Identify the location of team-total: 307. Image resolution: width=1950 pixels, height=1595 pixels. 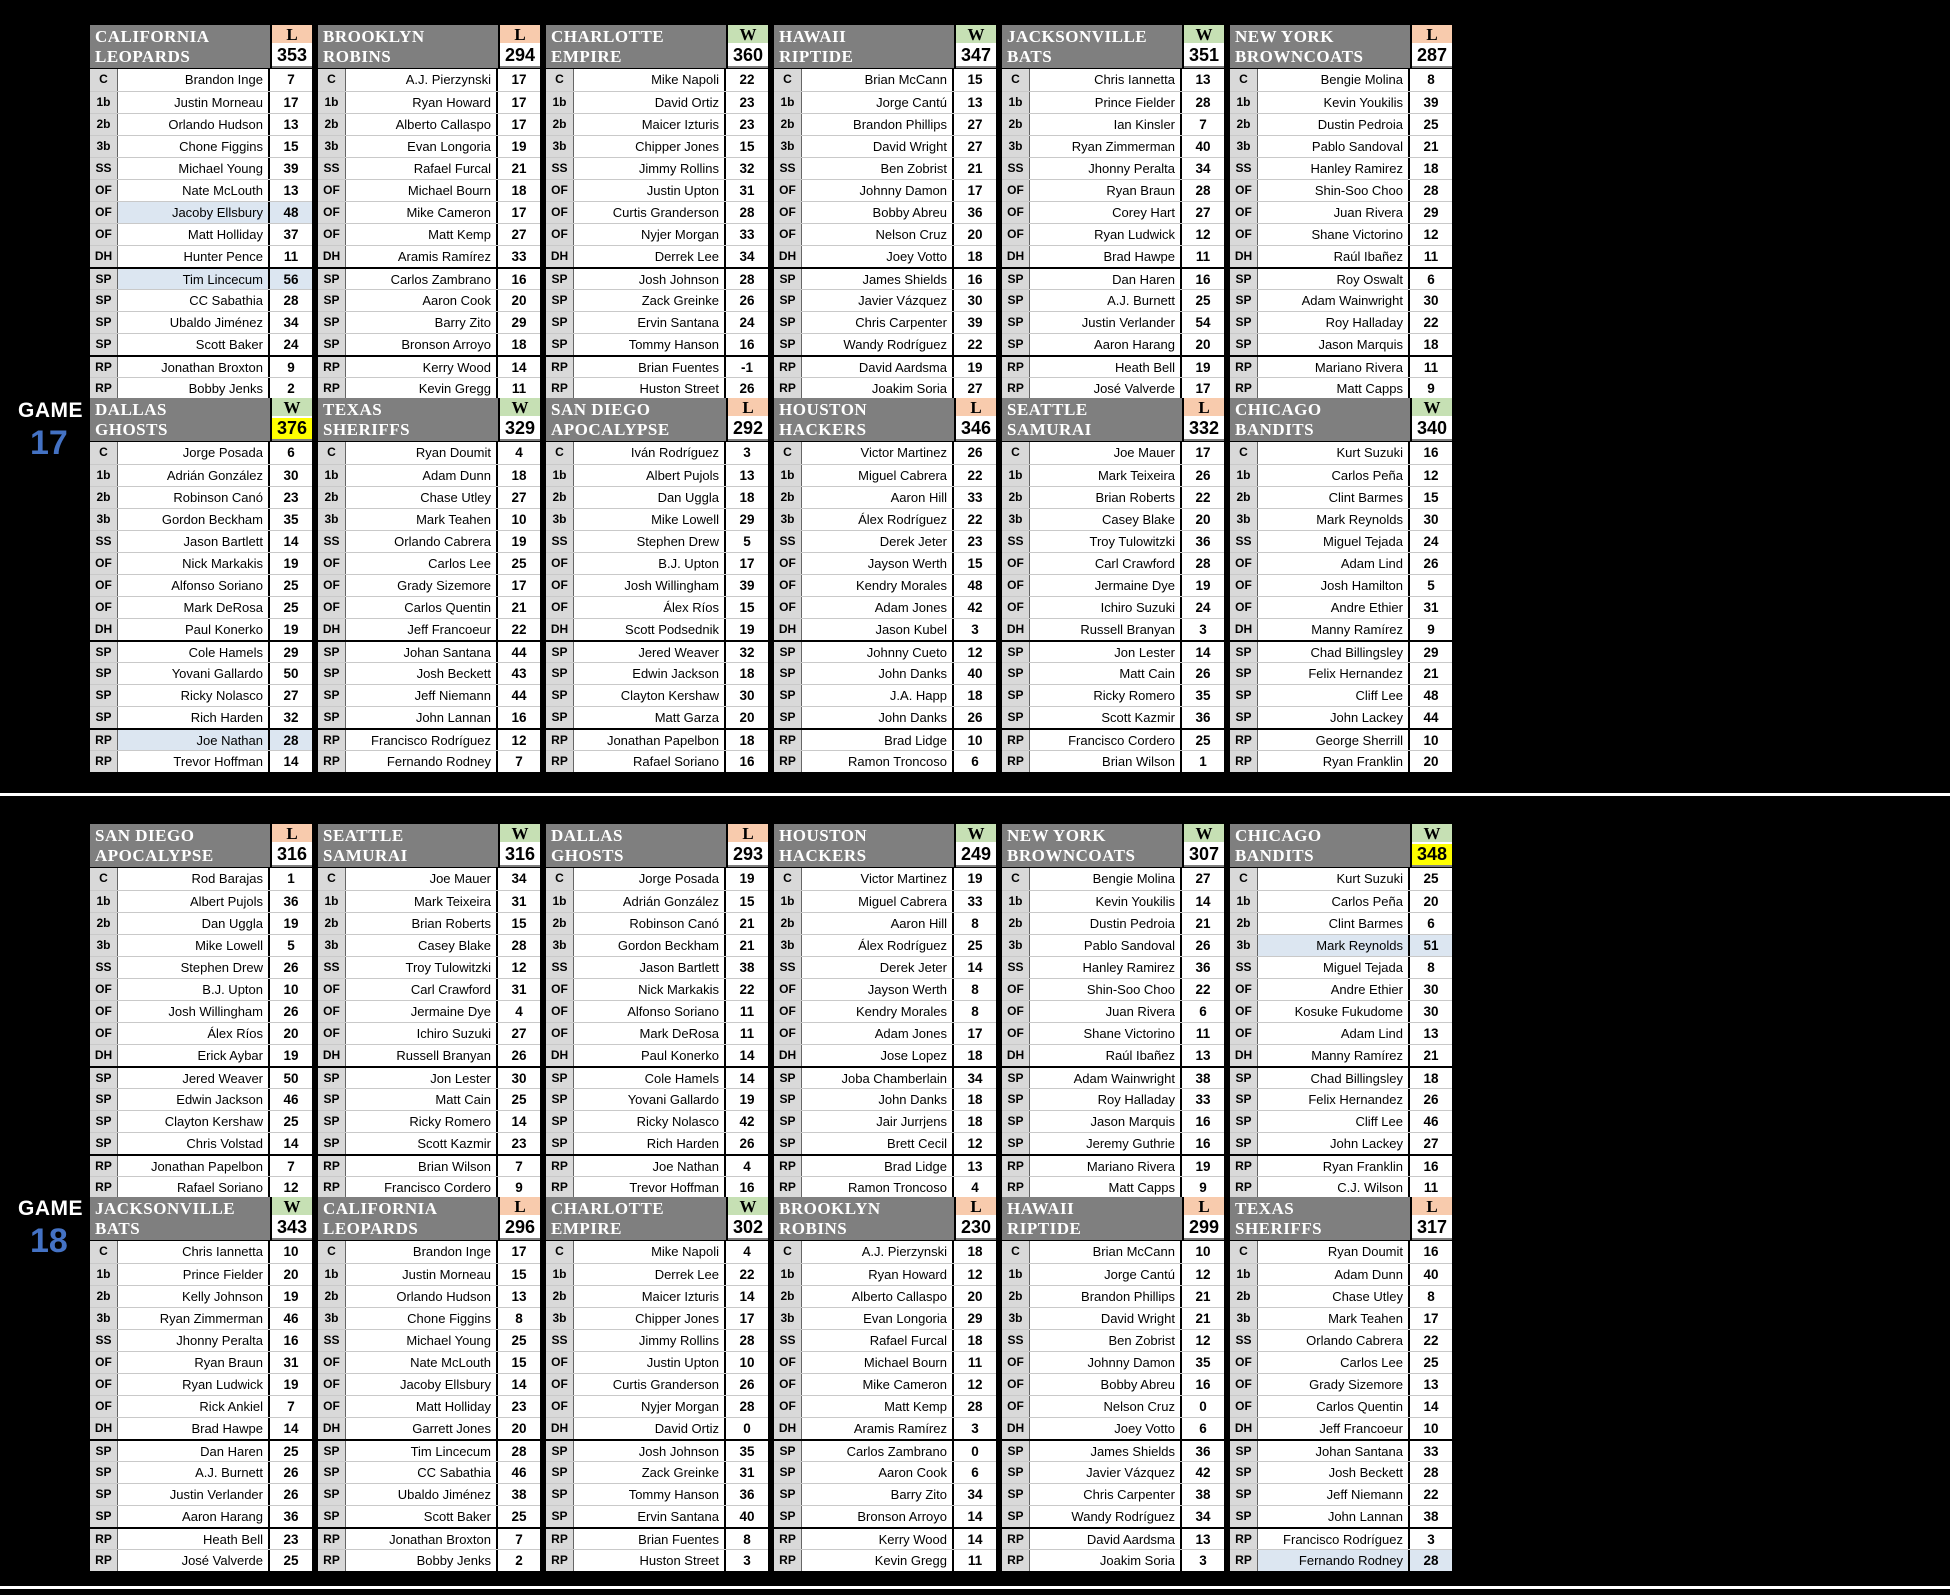
(1204, 854).